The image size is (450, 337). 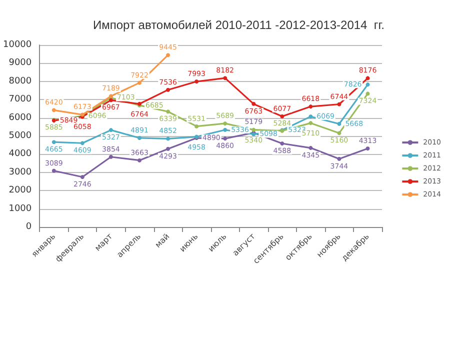 What do you see at coordinates (20, 209) in the screenshot?
I see `y-tick-label: 1000` at bounding box center [20, 209].